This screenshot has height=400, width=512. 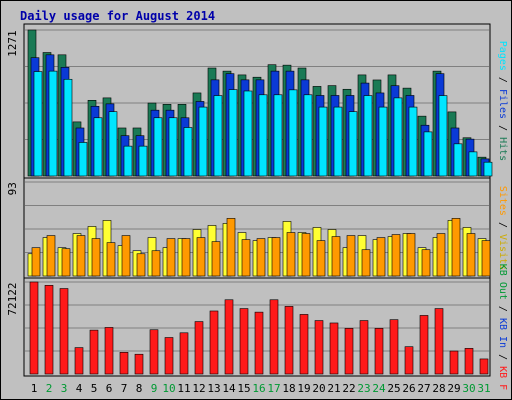 I want to click on day-label: 6, so click(x=109, y=388).